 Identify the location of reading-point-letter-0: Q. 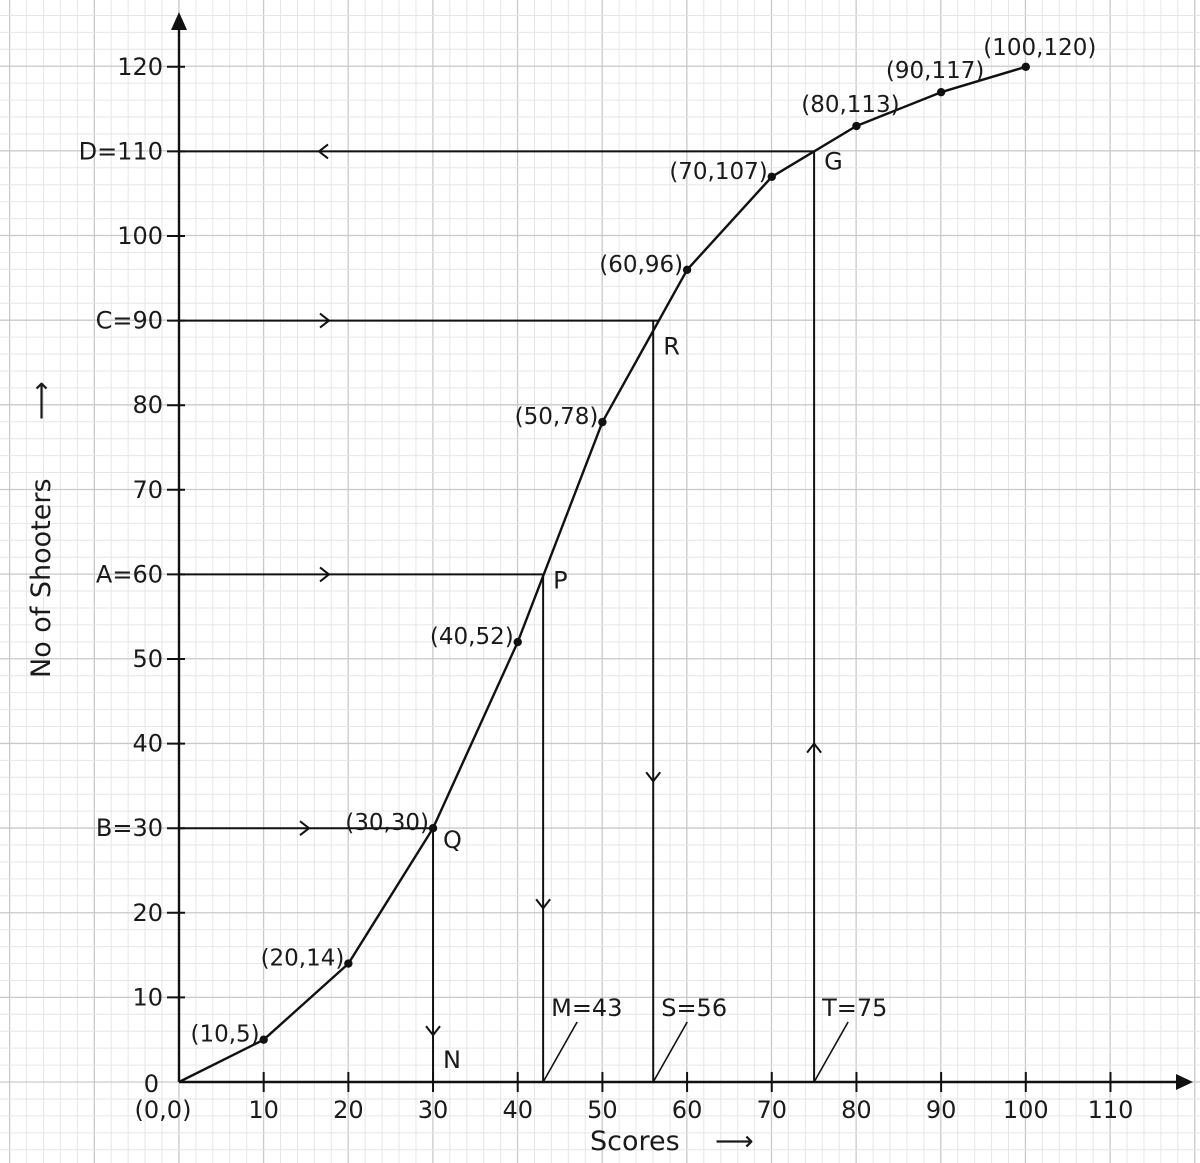
(452, 840).